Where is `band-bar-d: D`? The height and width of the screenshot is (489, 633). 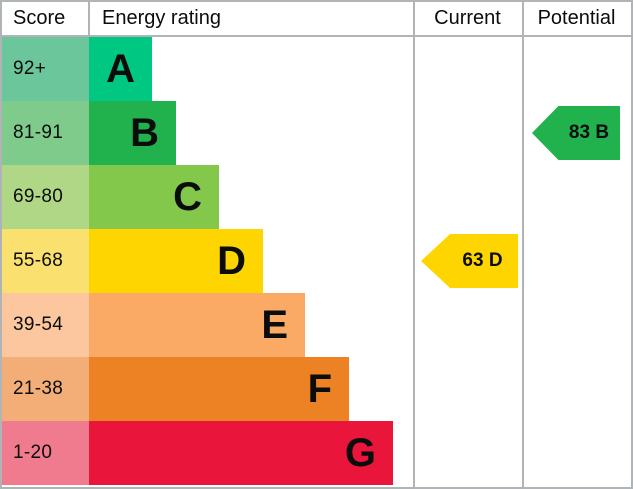 band-bar-d: D is located at coordinates (176, 261).